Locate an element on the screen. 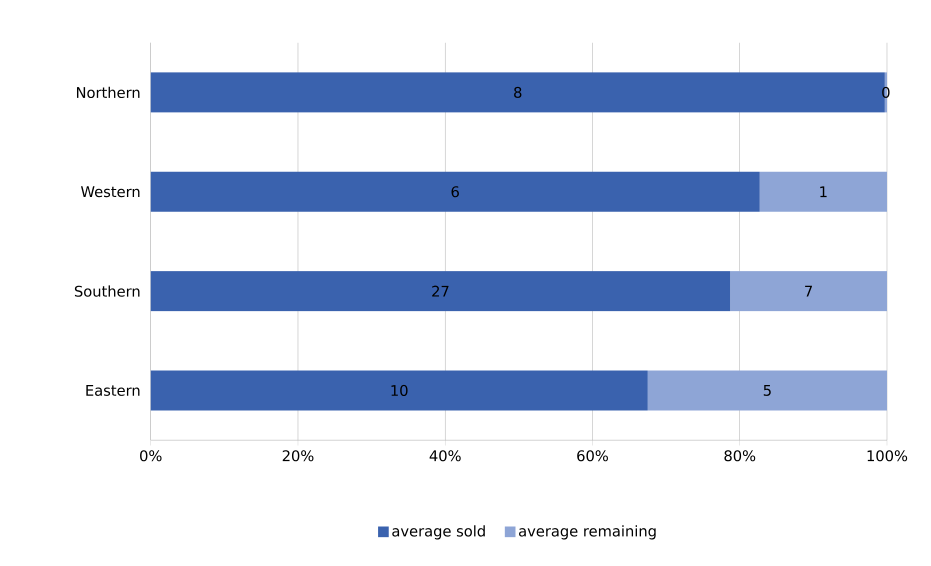 The image size is (931, 566). annotation: 7 is located at coordinates (808, 291).